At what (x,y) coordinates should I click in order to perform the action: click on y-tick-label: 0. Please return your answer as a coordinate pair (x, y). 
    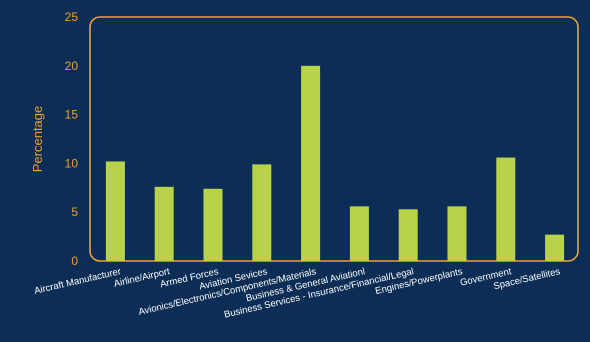
    Looking at the image, I should click on (74, 261).